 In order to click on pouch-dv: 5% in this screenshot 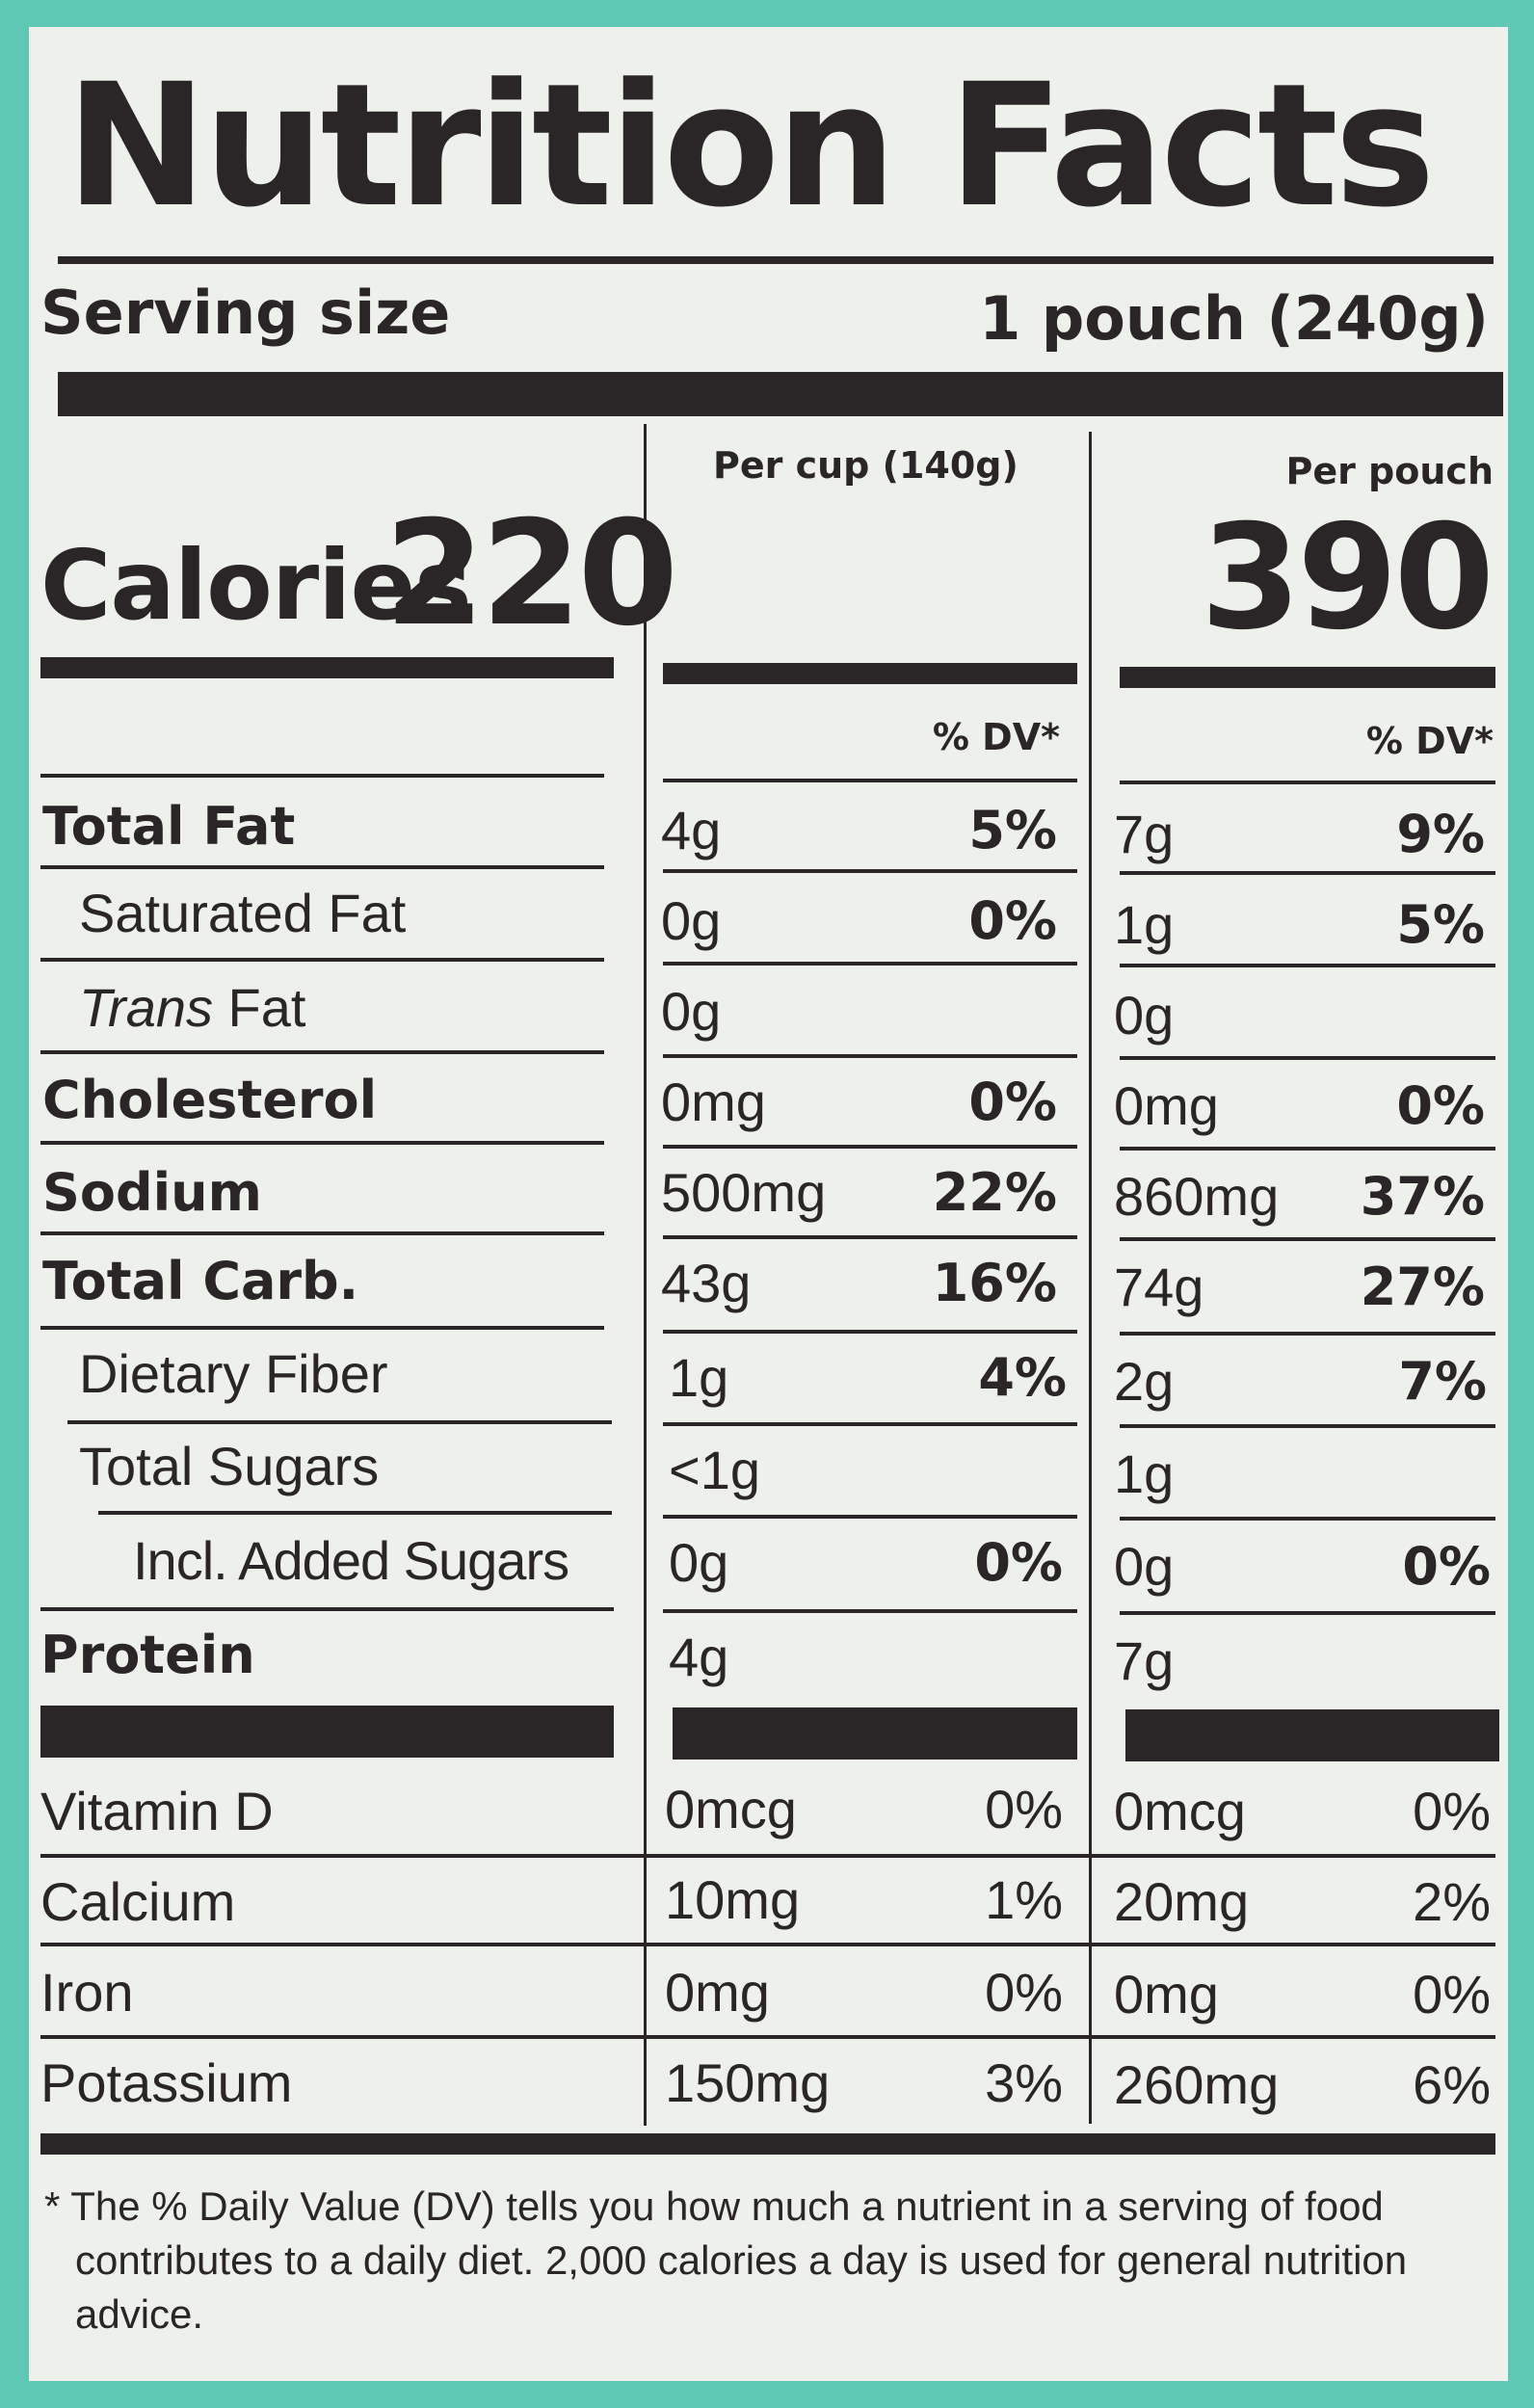, I will do `click(1440, 925)`.